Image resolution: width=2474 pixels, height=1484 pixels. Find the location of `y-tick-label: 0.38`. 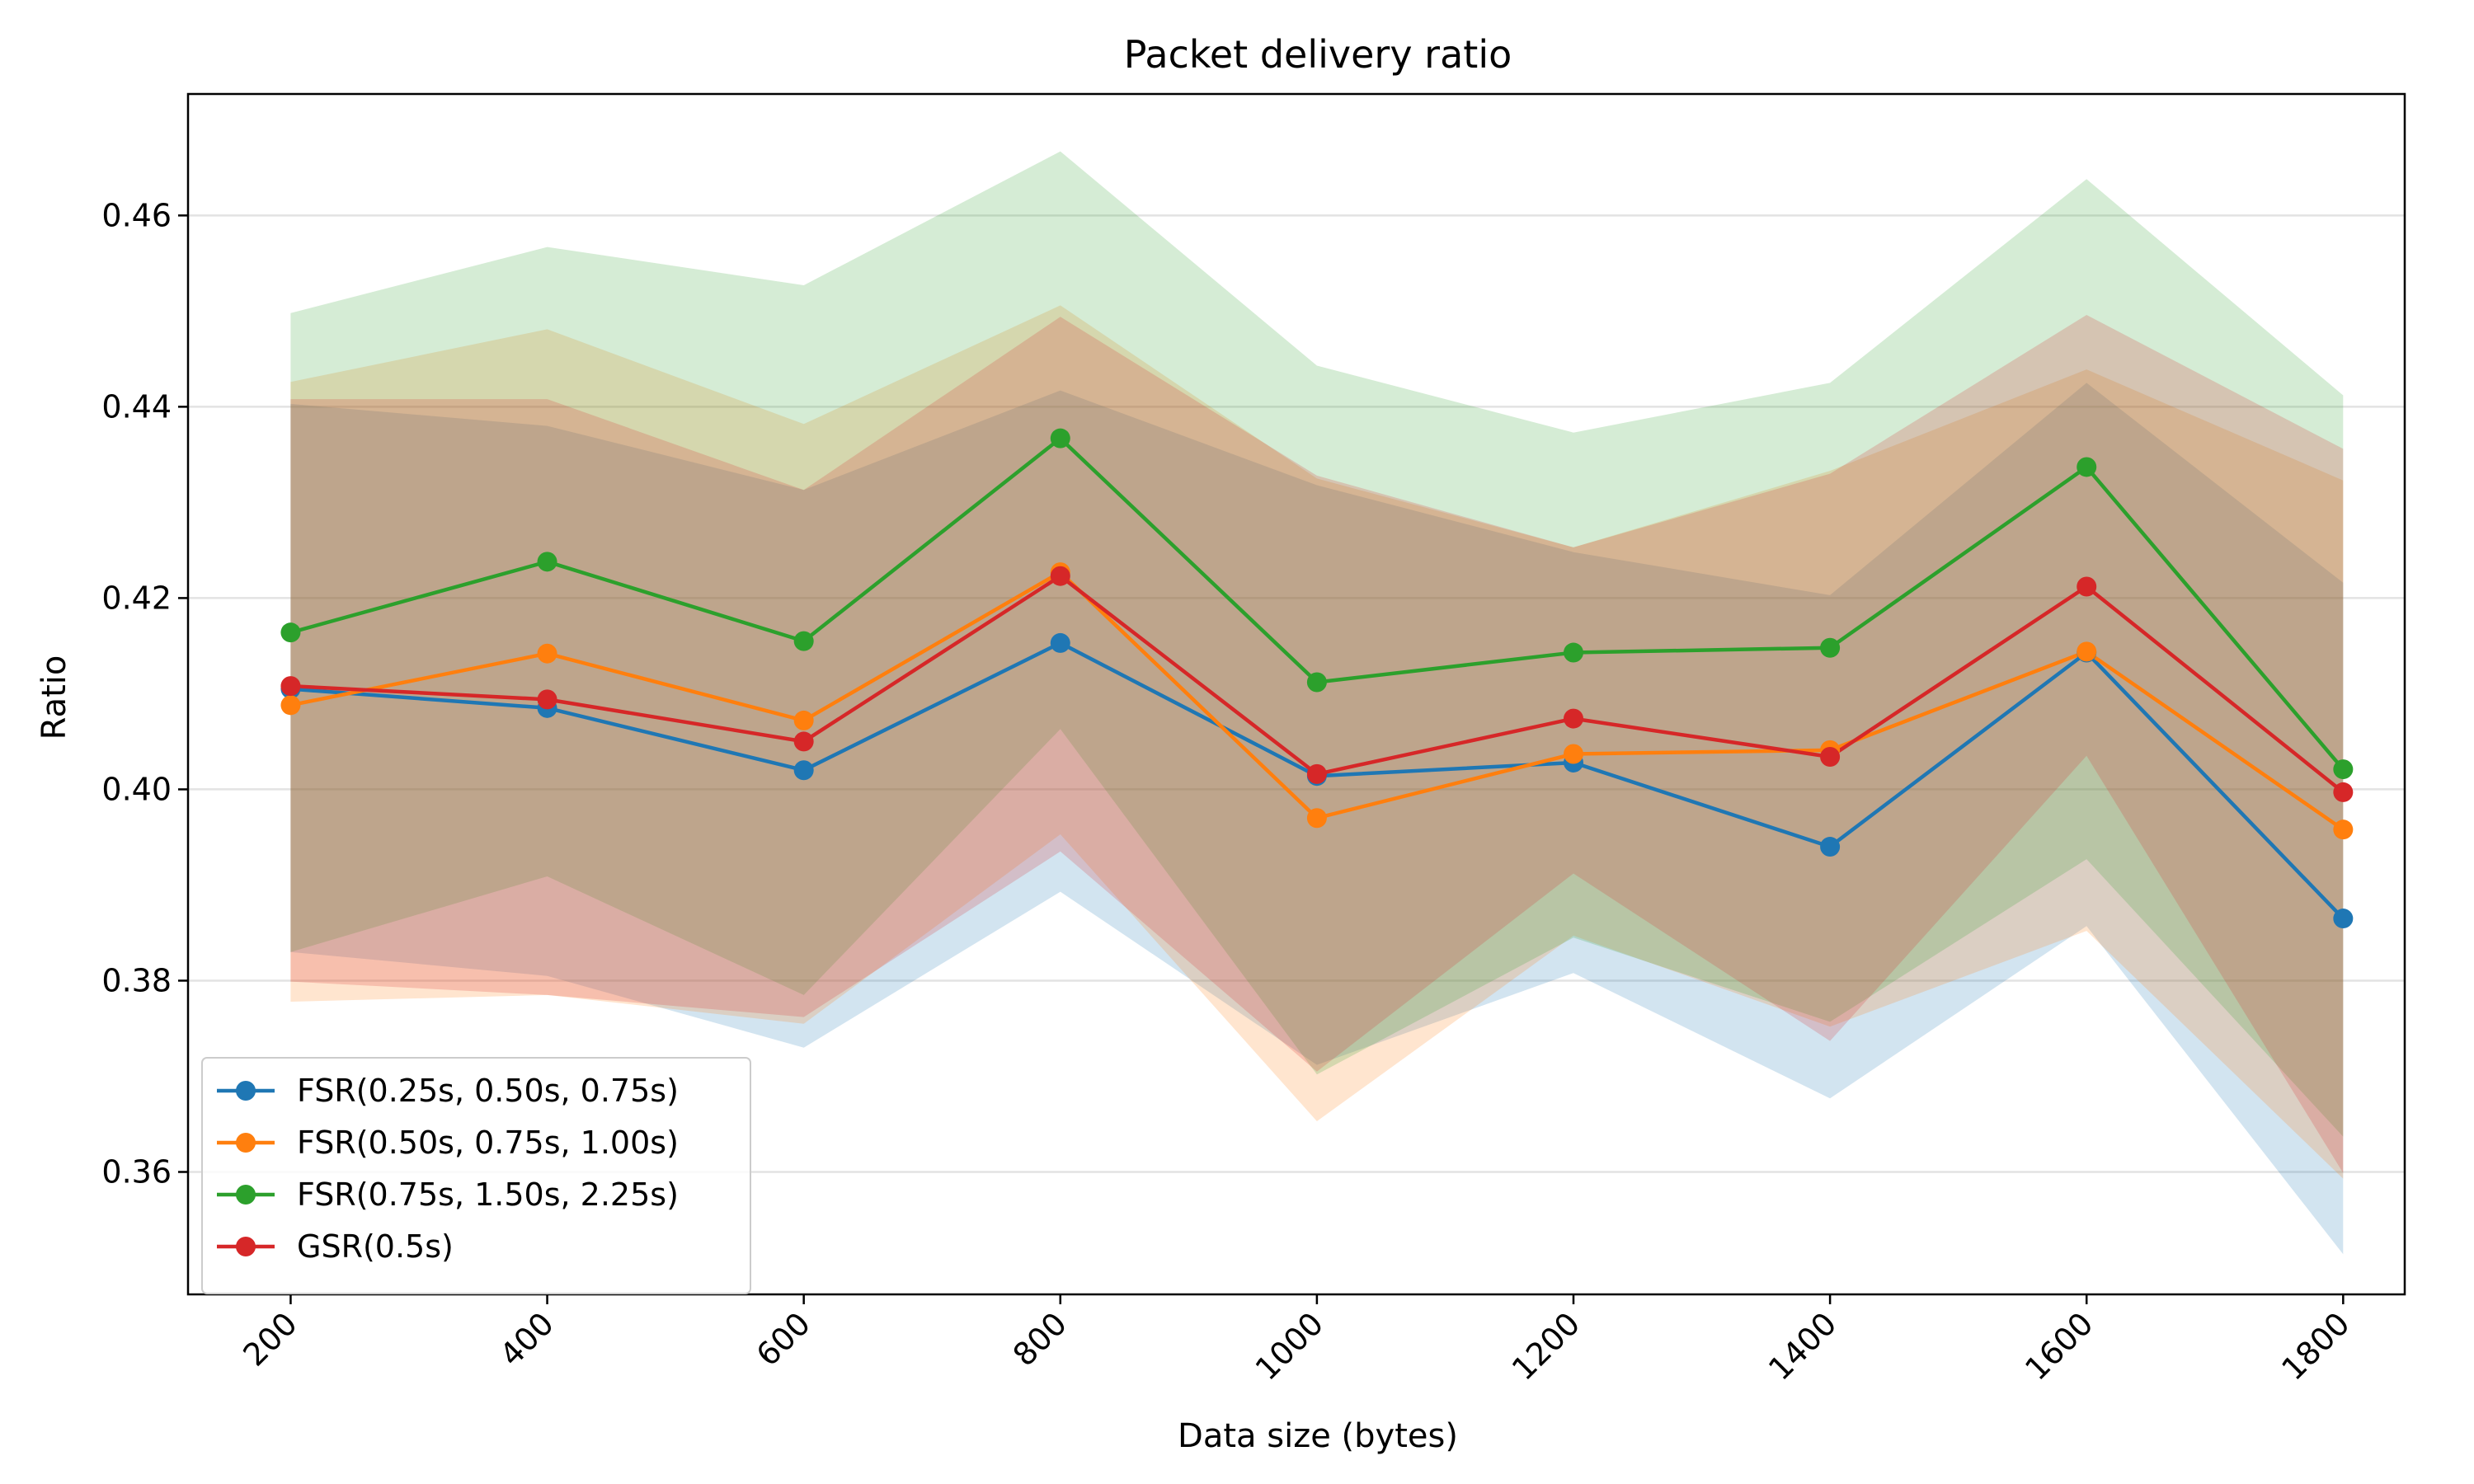

y-tick-label: 0.38 is located at coordinates (136, 980).